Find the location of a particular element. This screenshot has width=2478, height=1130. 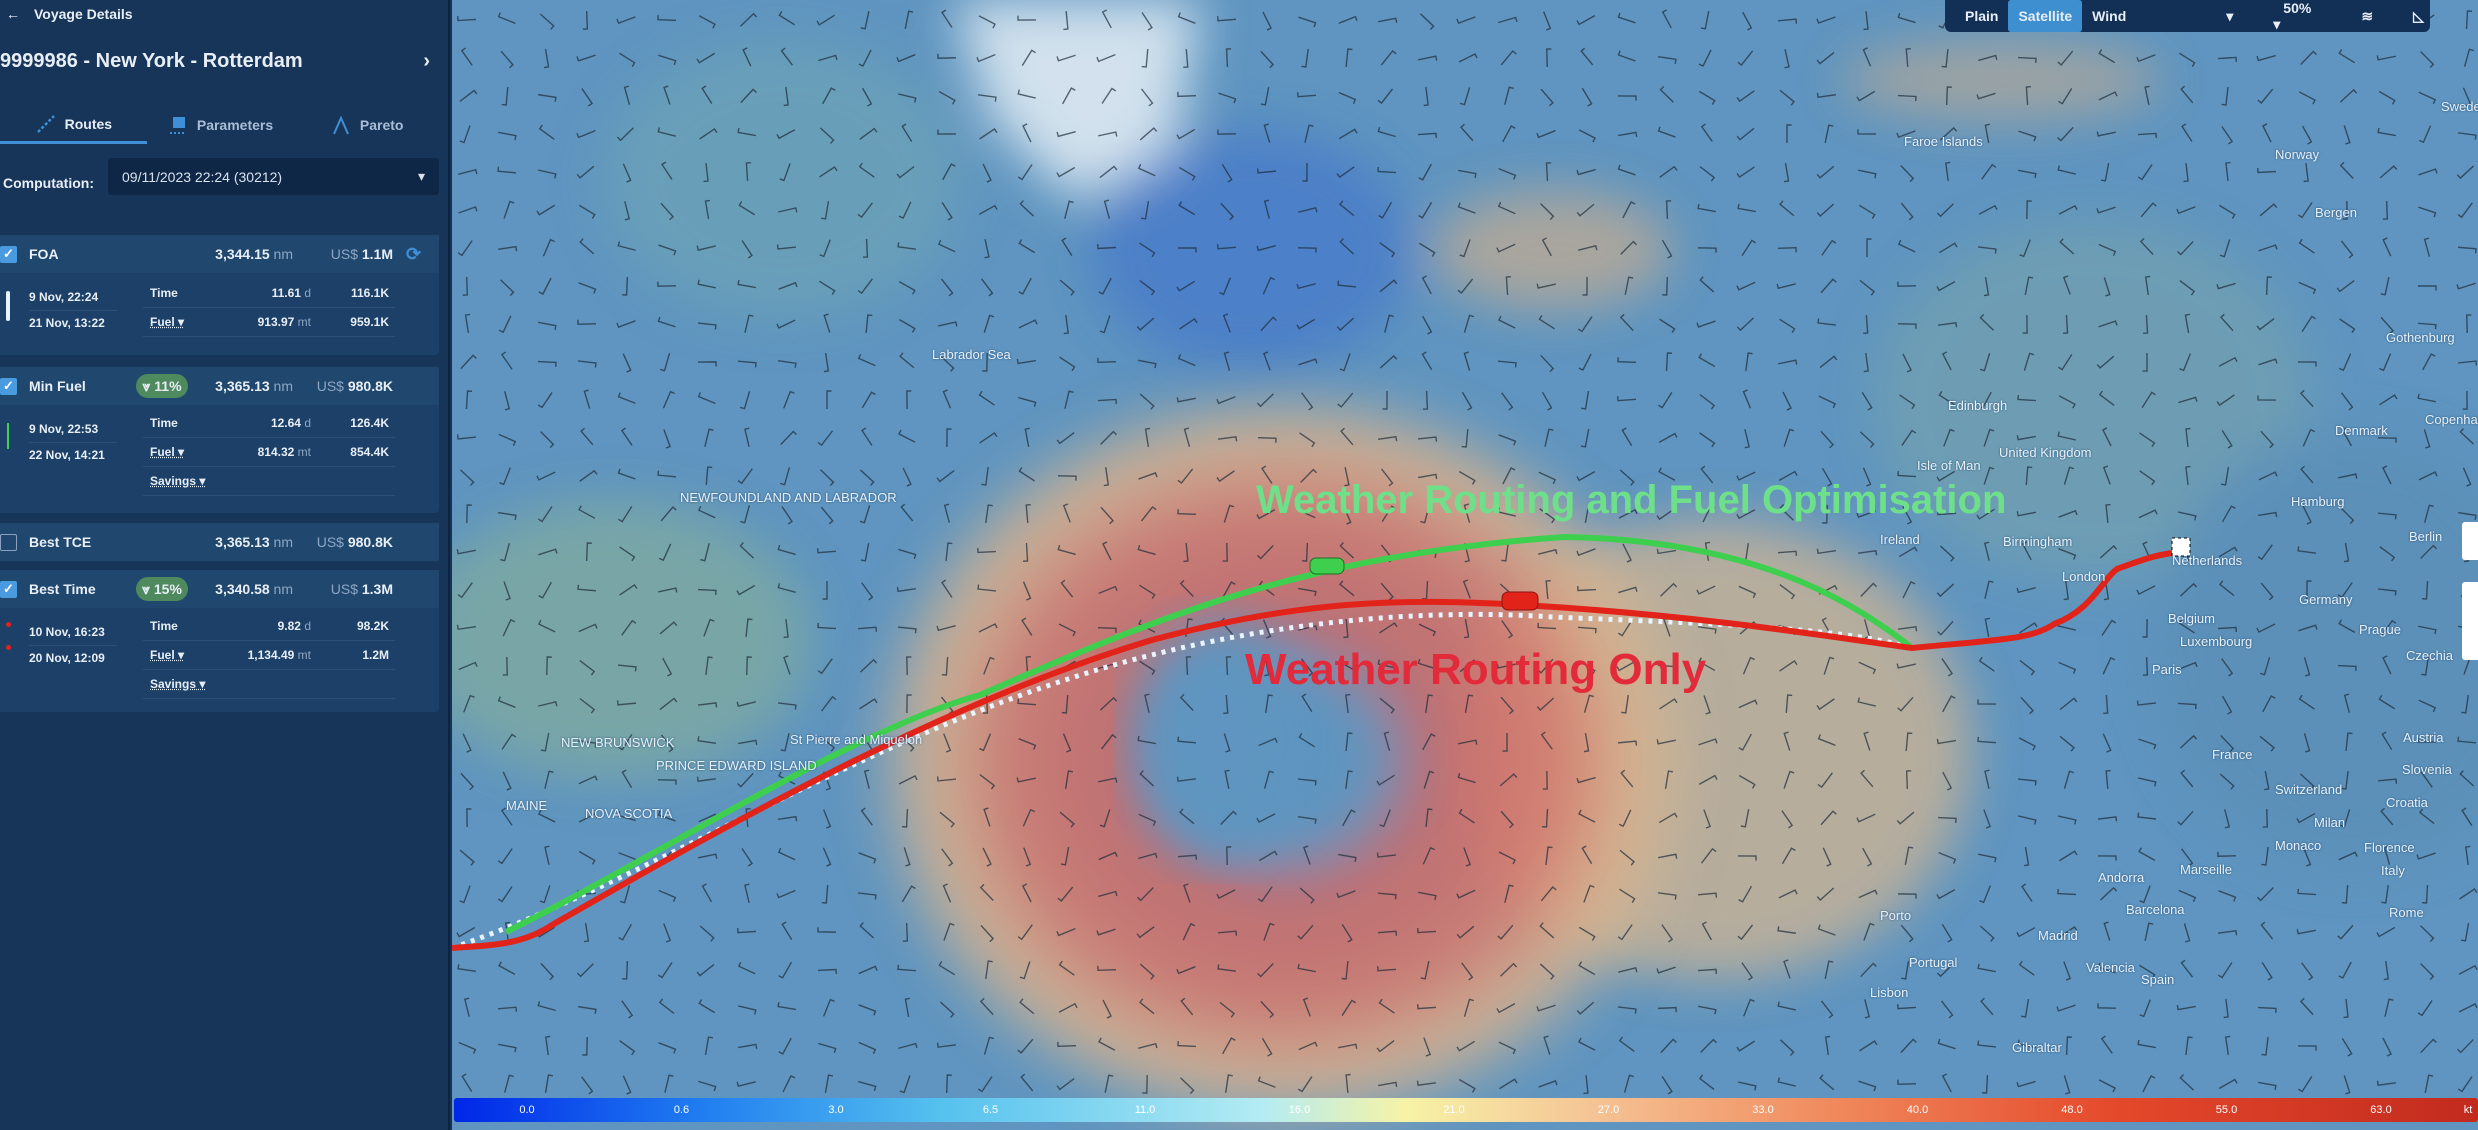

layers-icon: ≋ is located at coordinates (2367, 15).